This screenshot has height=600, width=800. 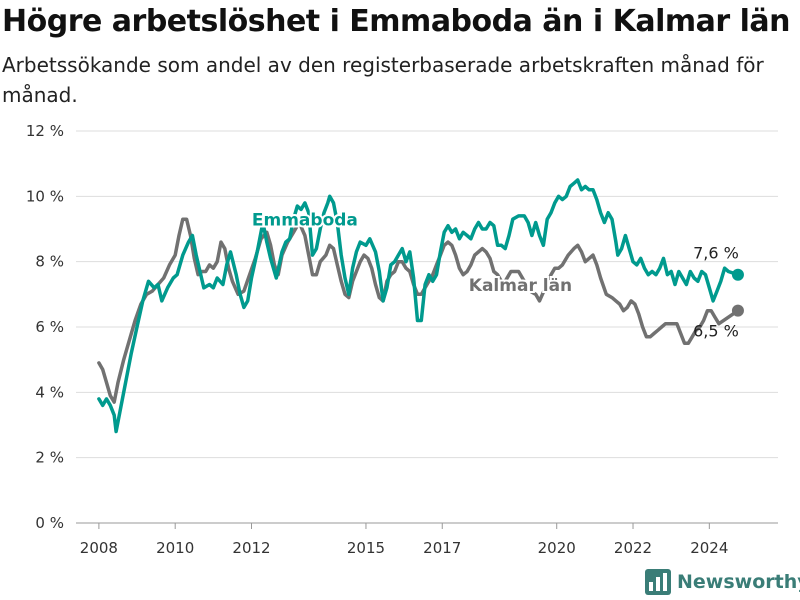 I want to click on y-tick-label: 2 %, so click(x=49, y=458).